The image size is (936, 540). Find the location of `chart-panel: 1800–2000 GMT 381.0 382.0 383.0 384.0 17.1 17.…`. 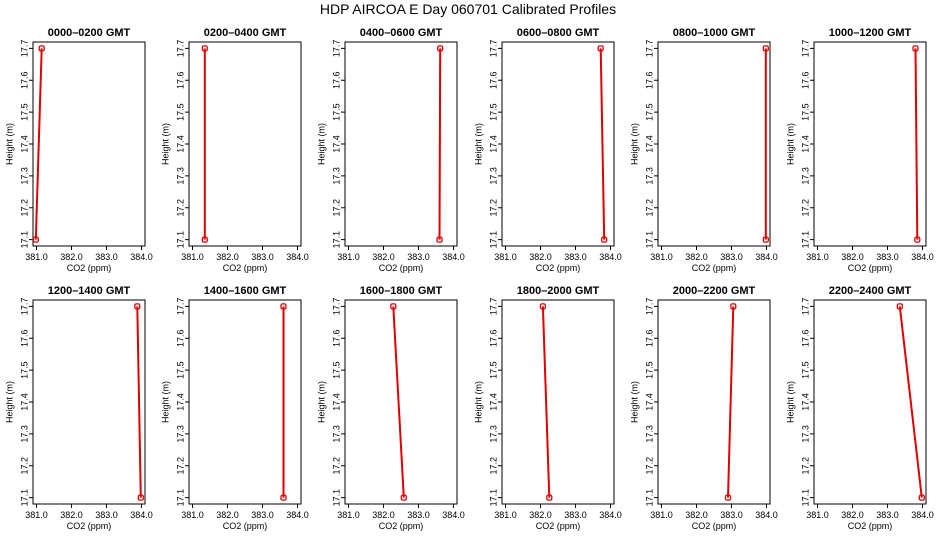

chart-panel: 1800–2000 GMT 381.0 382.0 383.0 384.0 17.1 17.… is located at coordinates (547, 408).